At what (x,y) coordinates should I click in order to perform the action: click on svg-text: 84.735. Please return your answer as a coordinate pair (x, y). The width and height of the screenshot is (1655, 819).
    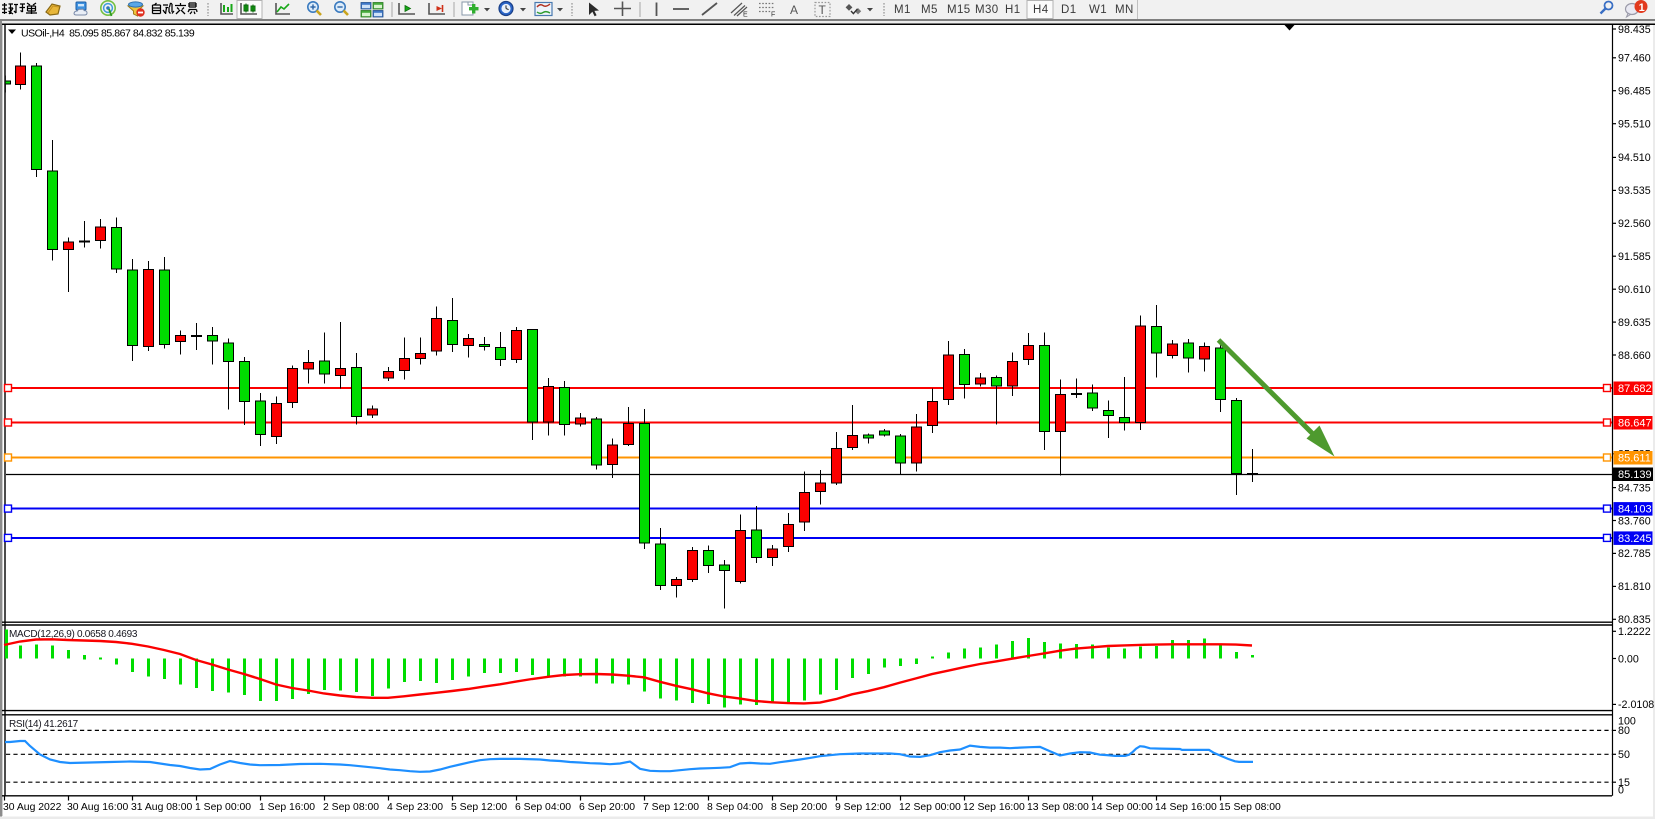
    Looking at the image, I should click on (1634, 488).